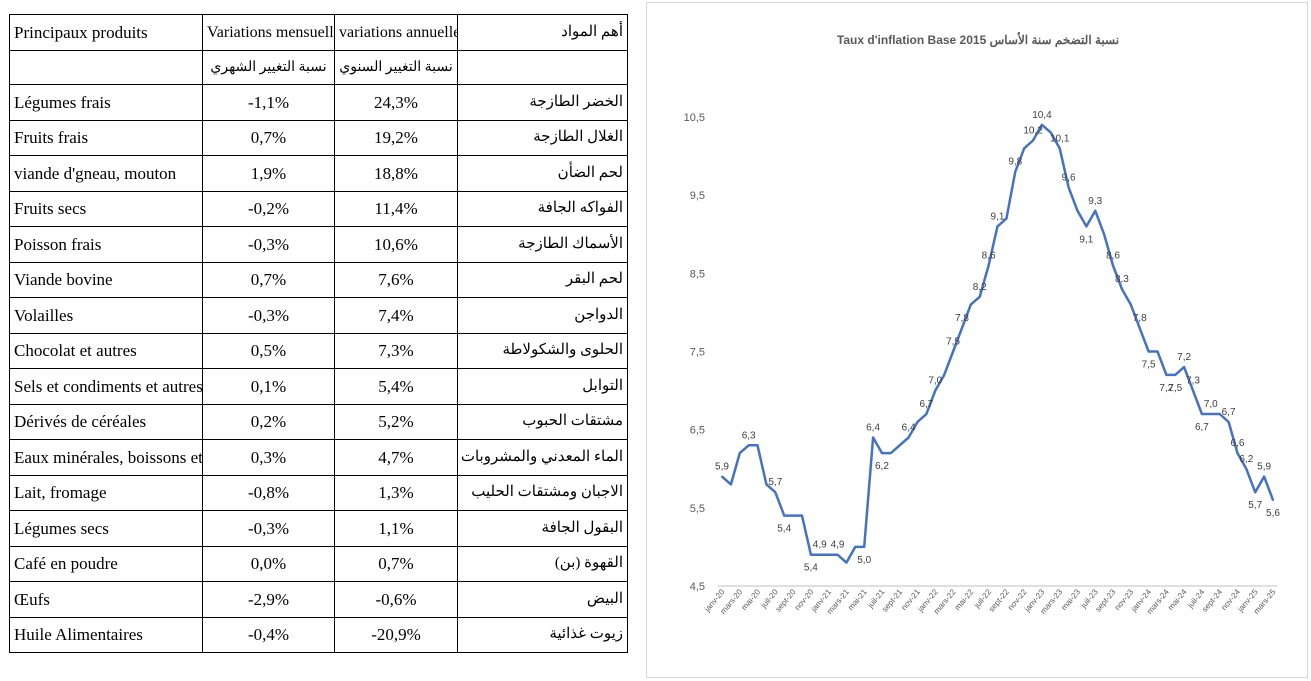  What do you see at coordinates (396, 315) in the screenshot?
I see `annual-variation-cell: 7,4%` at bounding box center [396, 315].